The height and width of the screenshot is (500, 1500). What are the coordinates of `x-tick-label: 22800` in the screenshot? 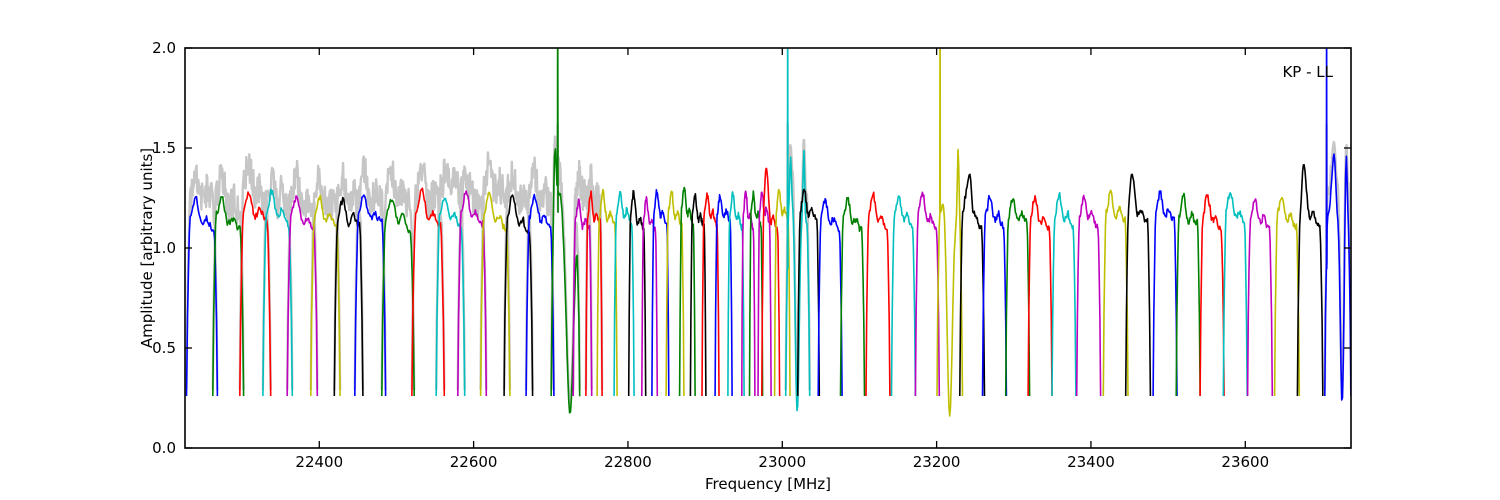 It's located at (628, 462).